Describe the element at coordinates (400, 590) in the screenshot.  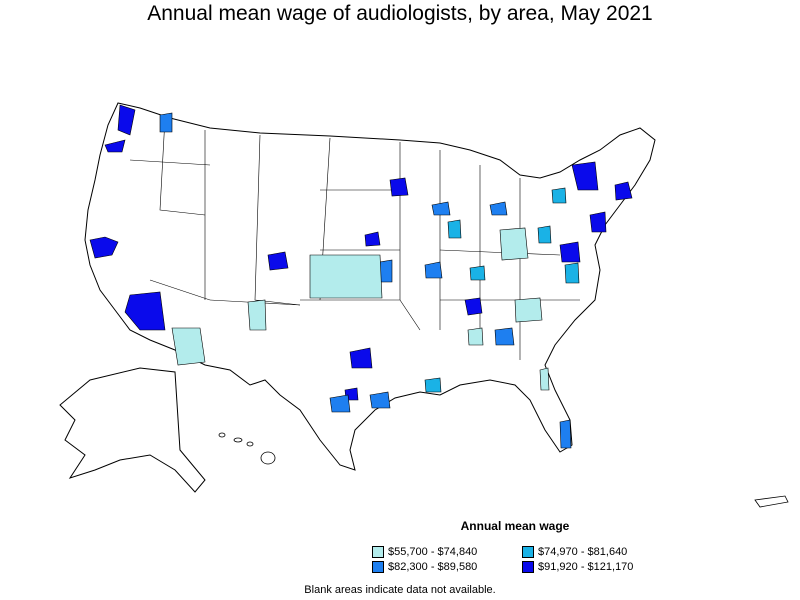
I see `footnote: Blank areas indicate data not available.` at that location.